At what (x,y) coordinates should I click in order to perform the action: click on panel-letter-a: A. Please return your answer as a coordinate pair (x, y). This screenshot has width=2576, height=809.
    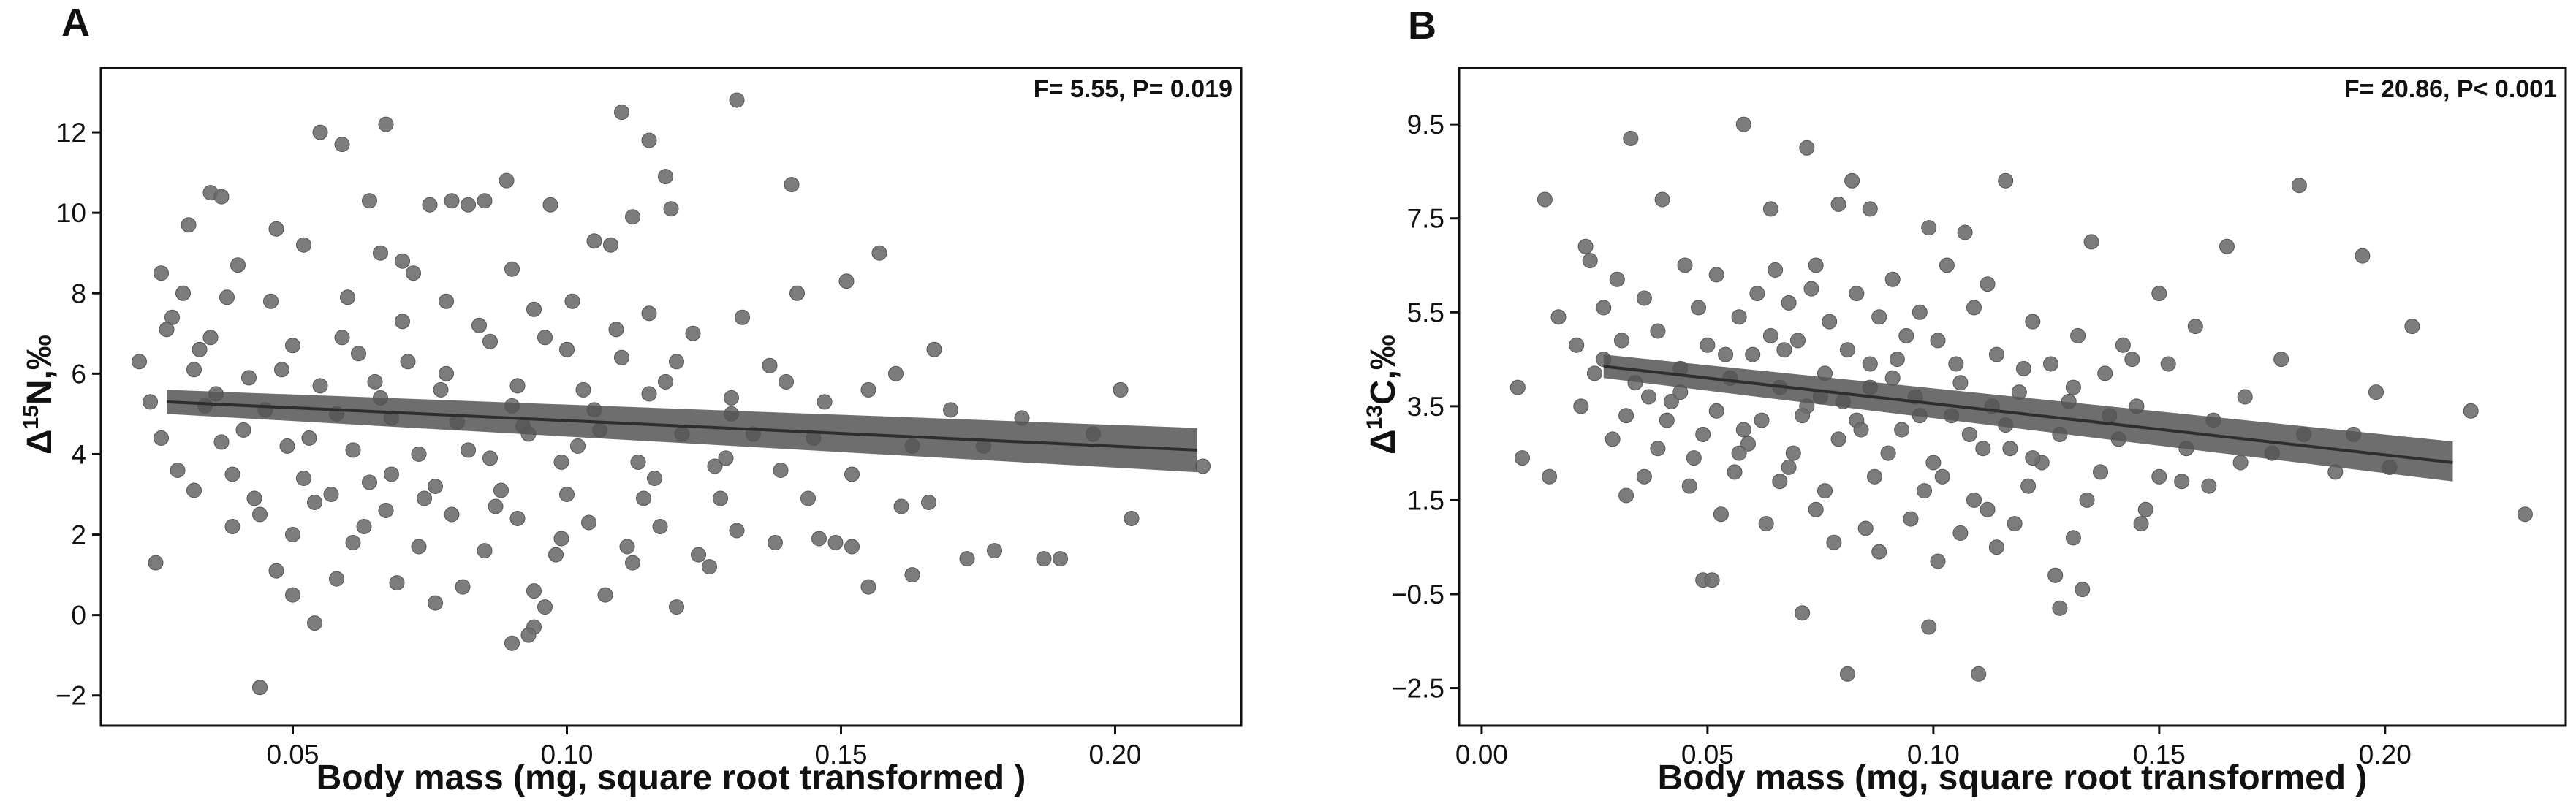
    Looking at the image, I should click on (75, 23).